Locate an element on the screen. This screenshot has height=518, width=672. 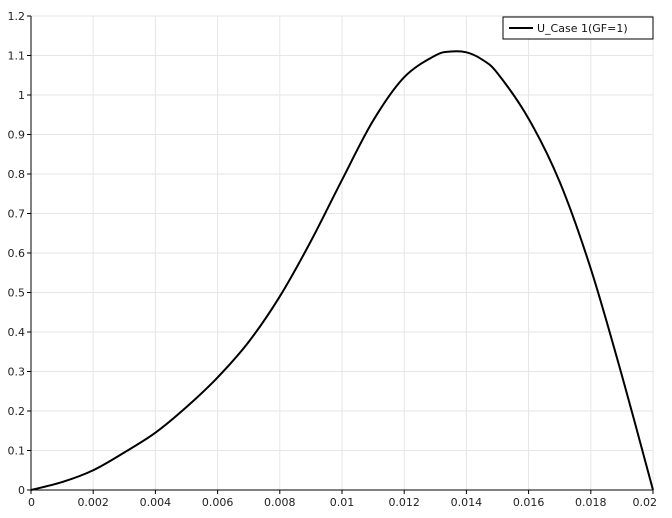
x-tick-label: 0.006 is located at coordinates (218, 502).